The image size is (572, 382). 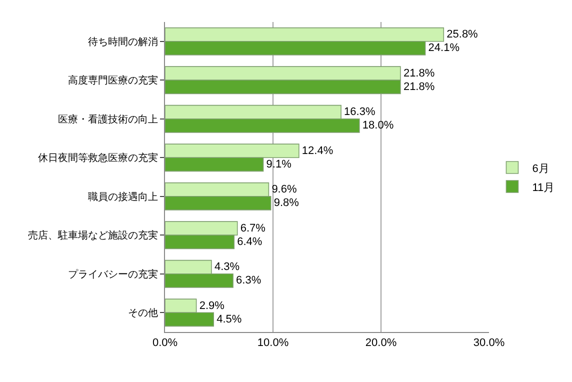 What do you see at coordinates (543, 188) in the screenshot?
I see `legend-label: 11月` at bounding box center [543, 188].